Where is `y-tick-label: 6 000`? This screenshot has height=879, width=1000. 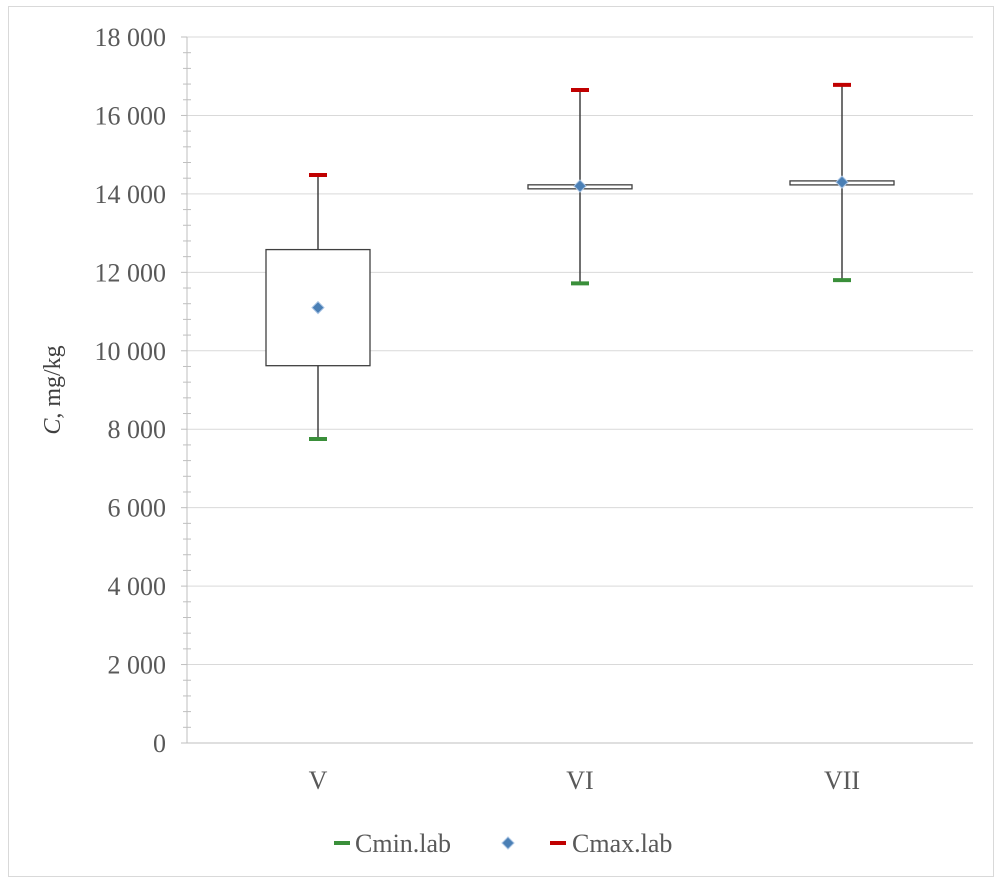
y-tick-label: 6 000 is located at coordinates (137, 508).